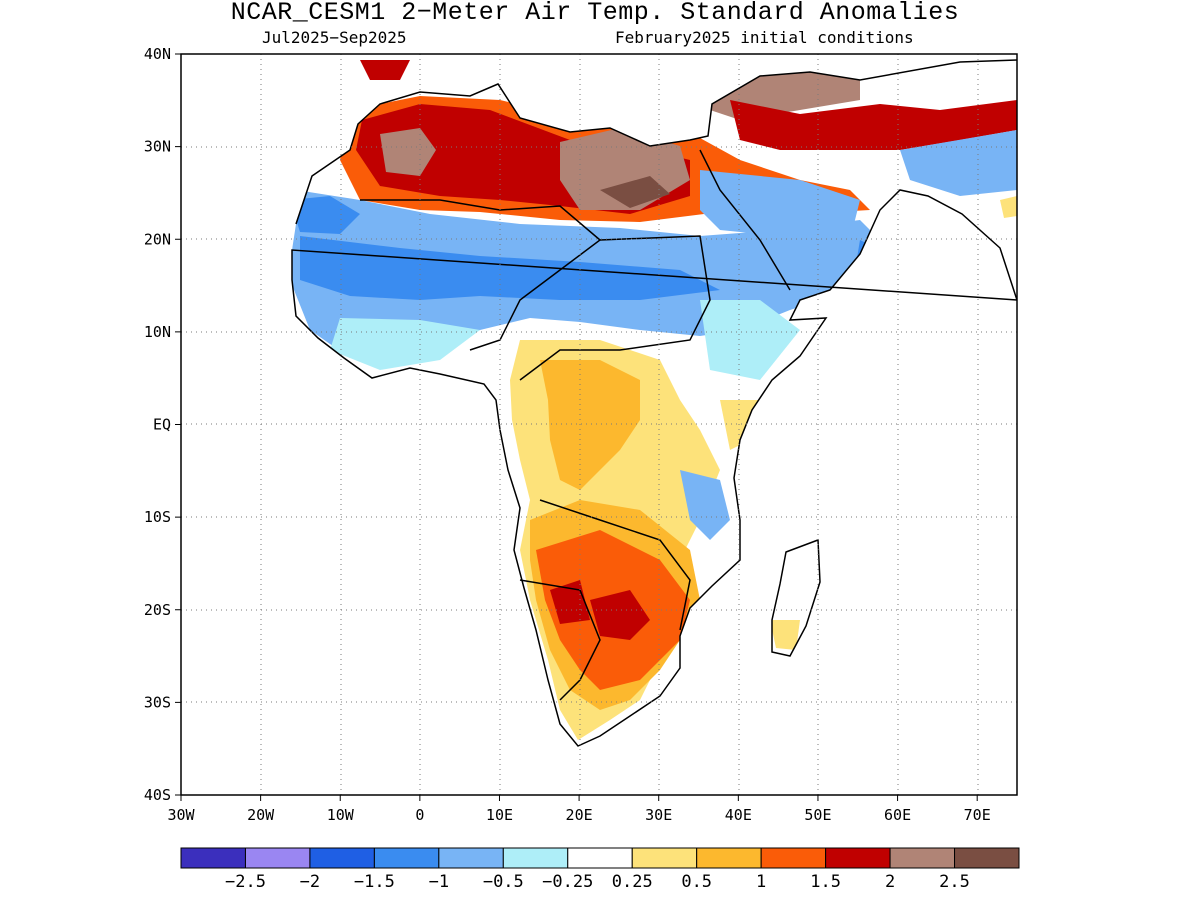  I want to click on lon-label: 40E, so click(738, 815).